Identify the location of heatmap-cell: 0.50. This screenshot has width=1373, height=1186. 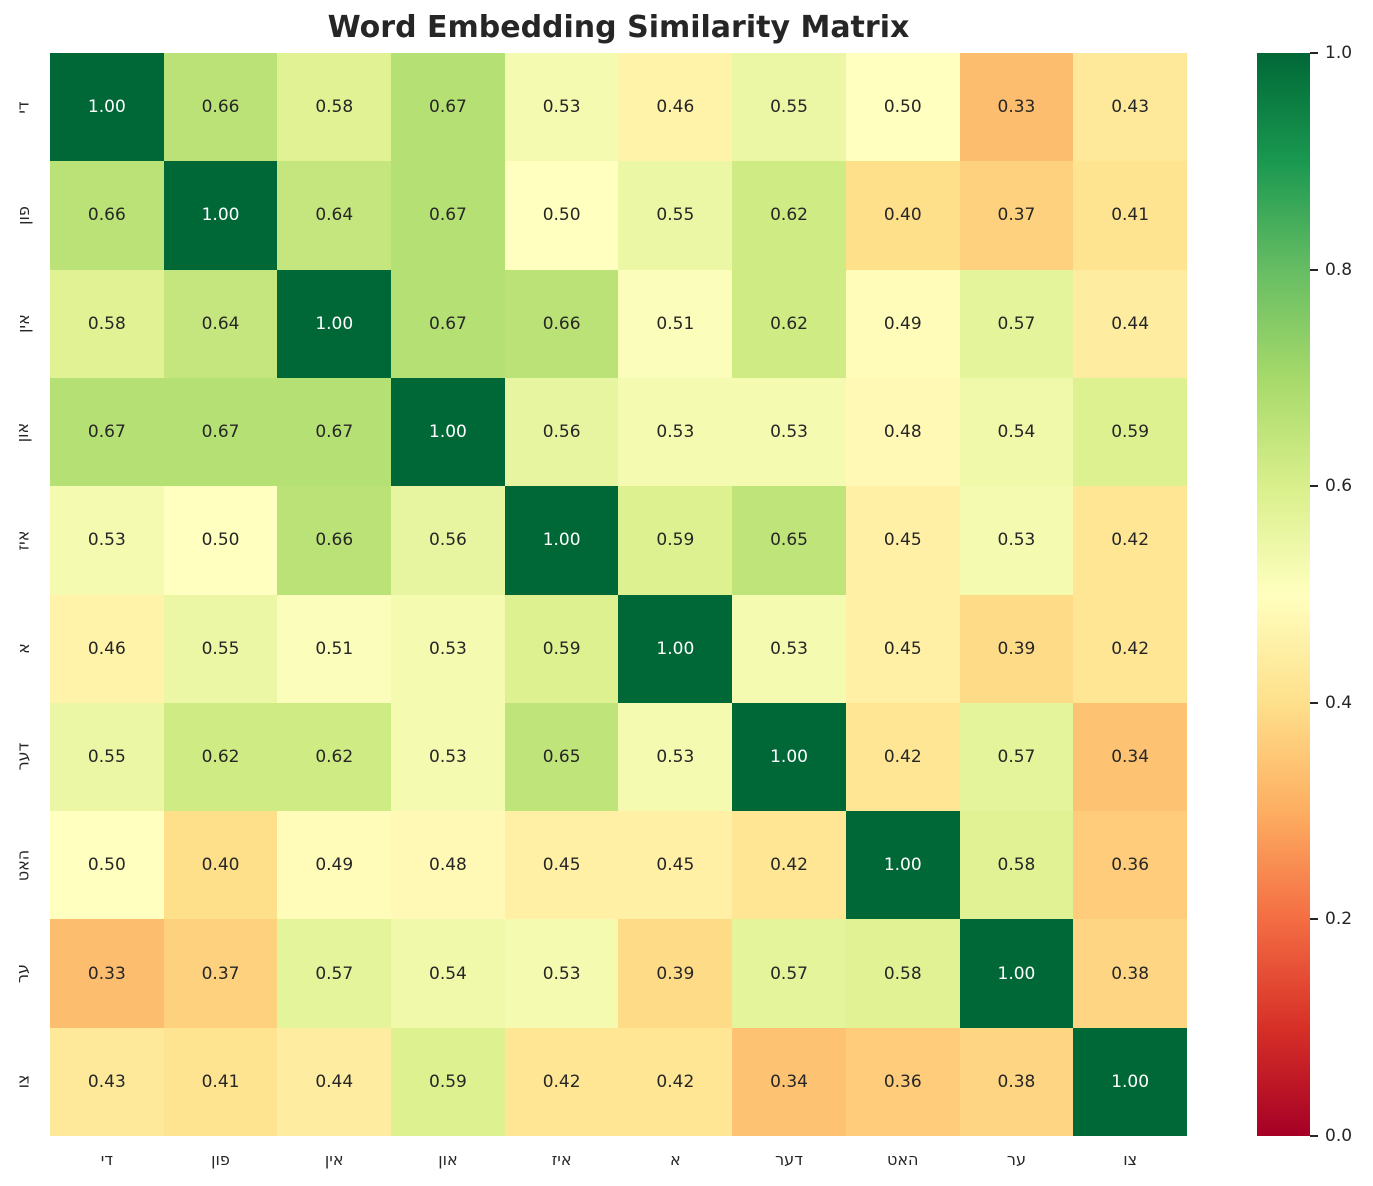
(220, 540).